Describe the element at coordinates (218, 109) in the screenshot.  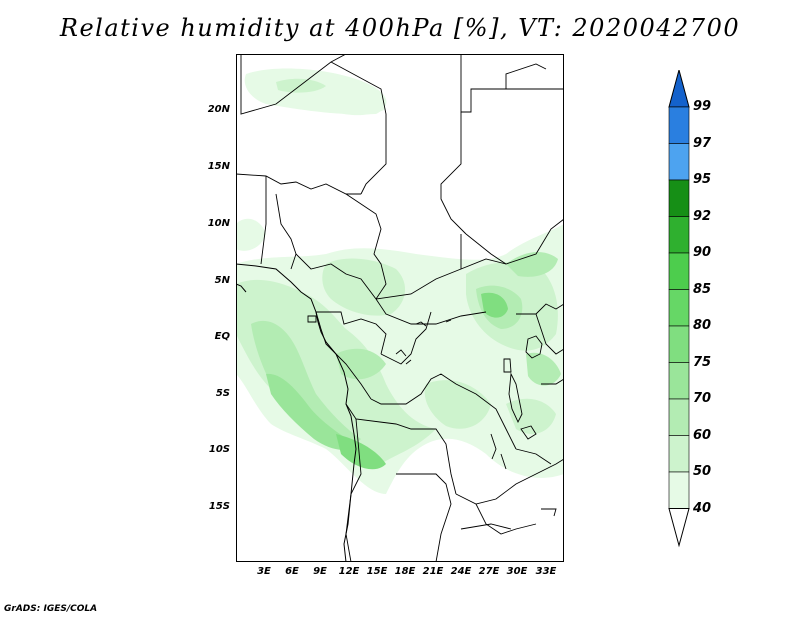
I see `lat-tick-label: 20N` at that location.